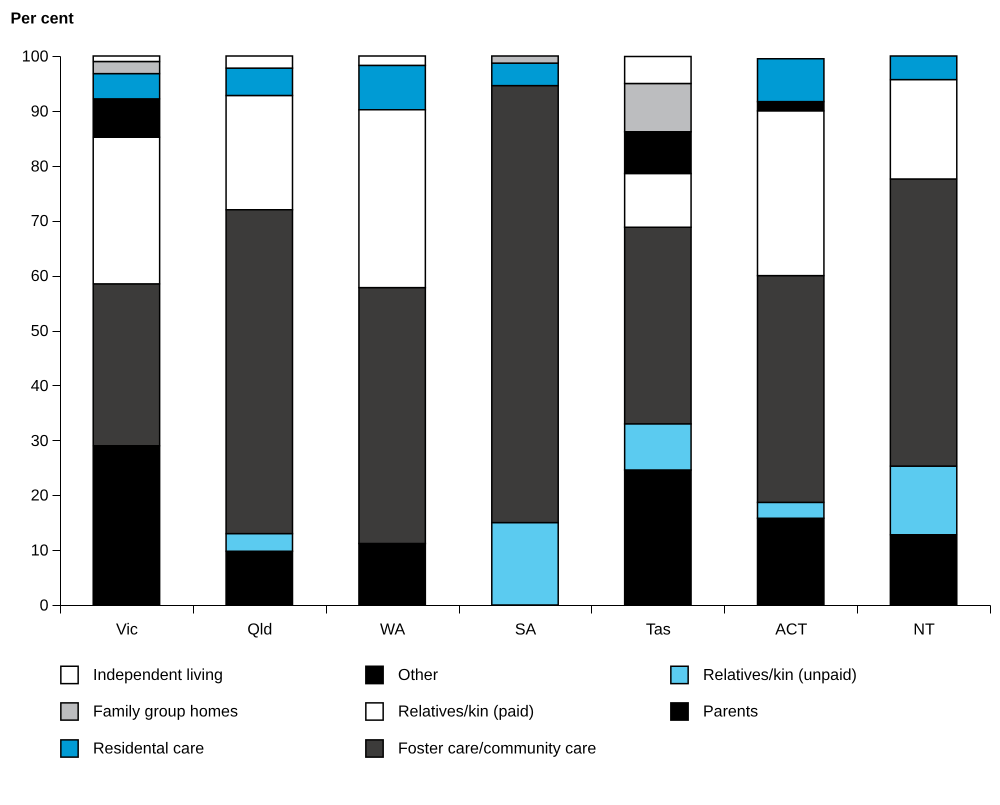  What do you see at coordinates (39, 331) in the screenshot?
I see `y-tick-label: 50` at bounding box center [39, 331].